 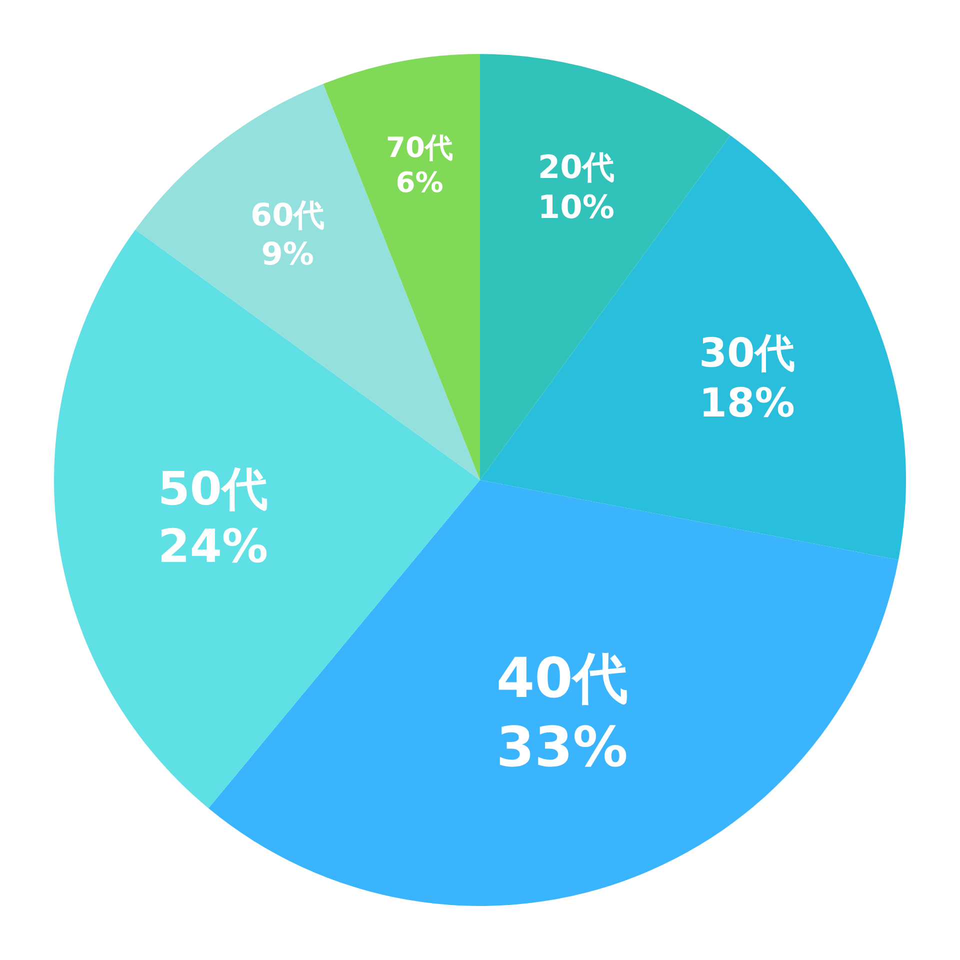 I want to click on data-label: 33%, so click(x=562, y=746).